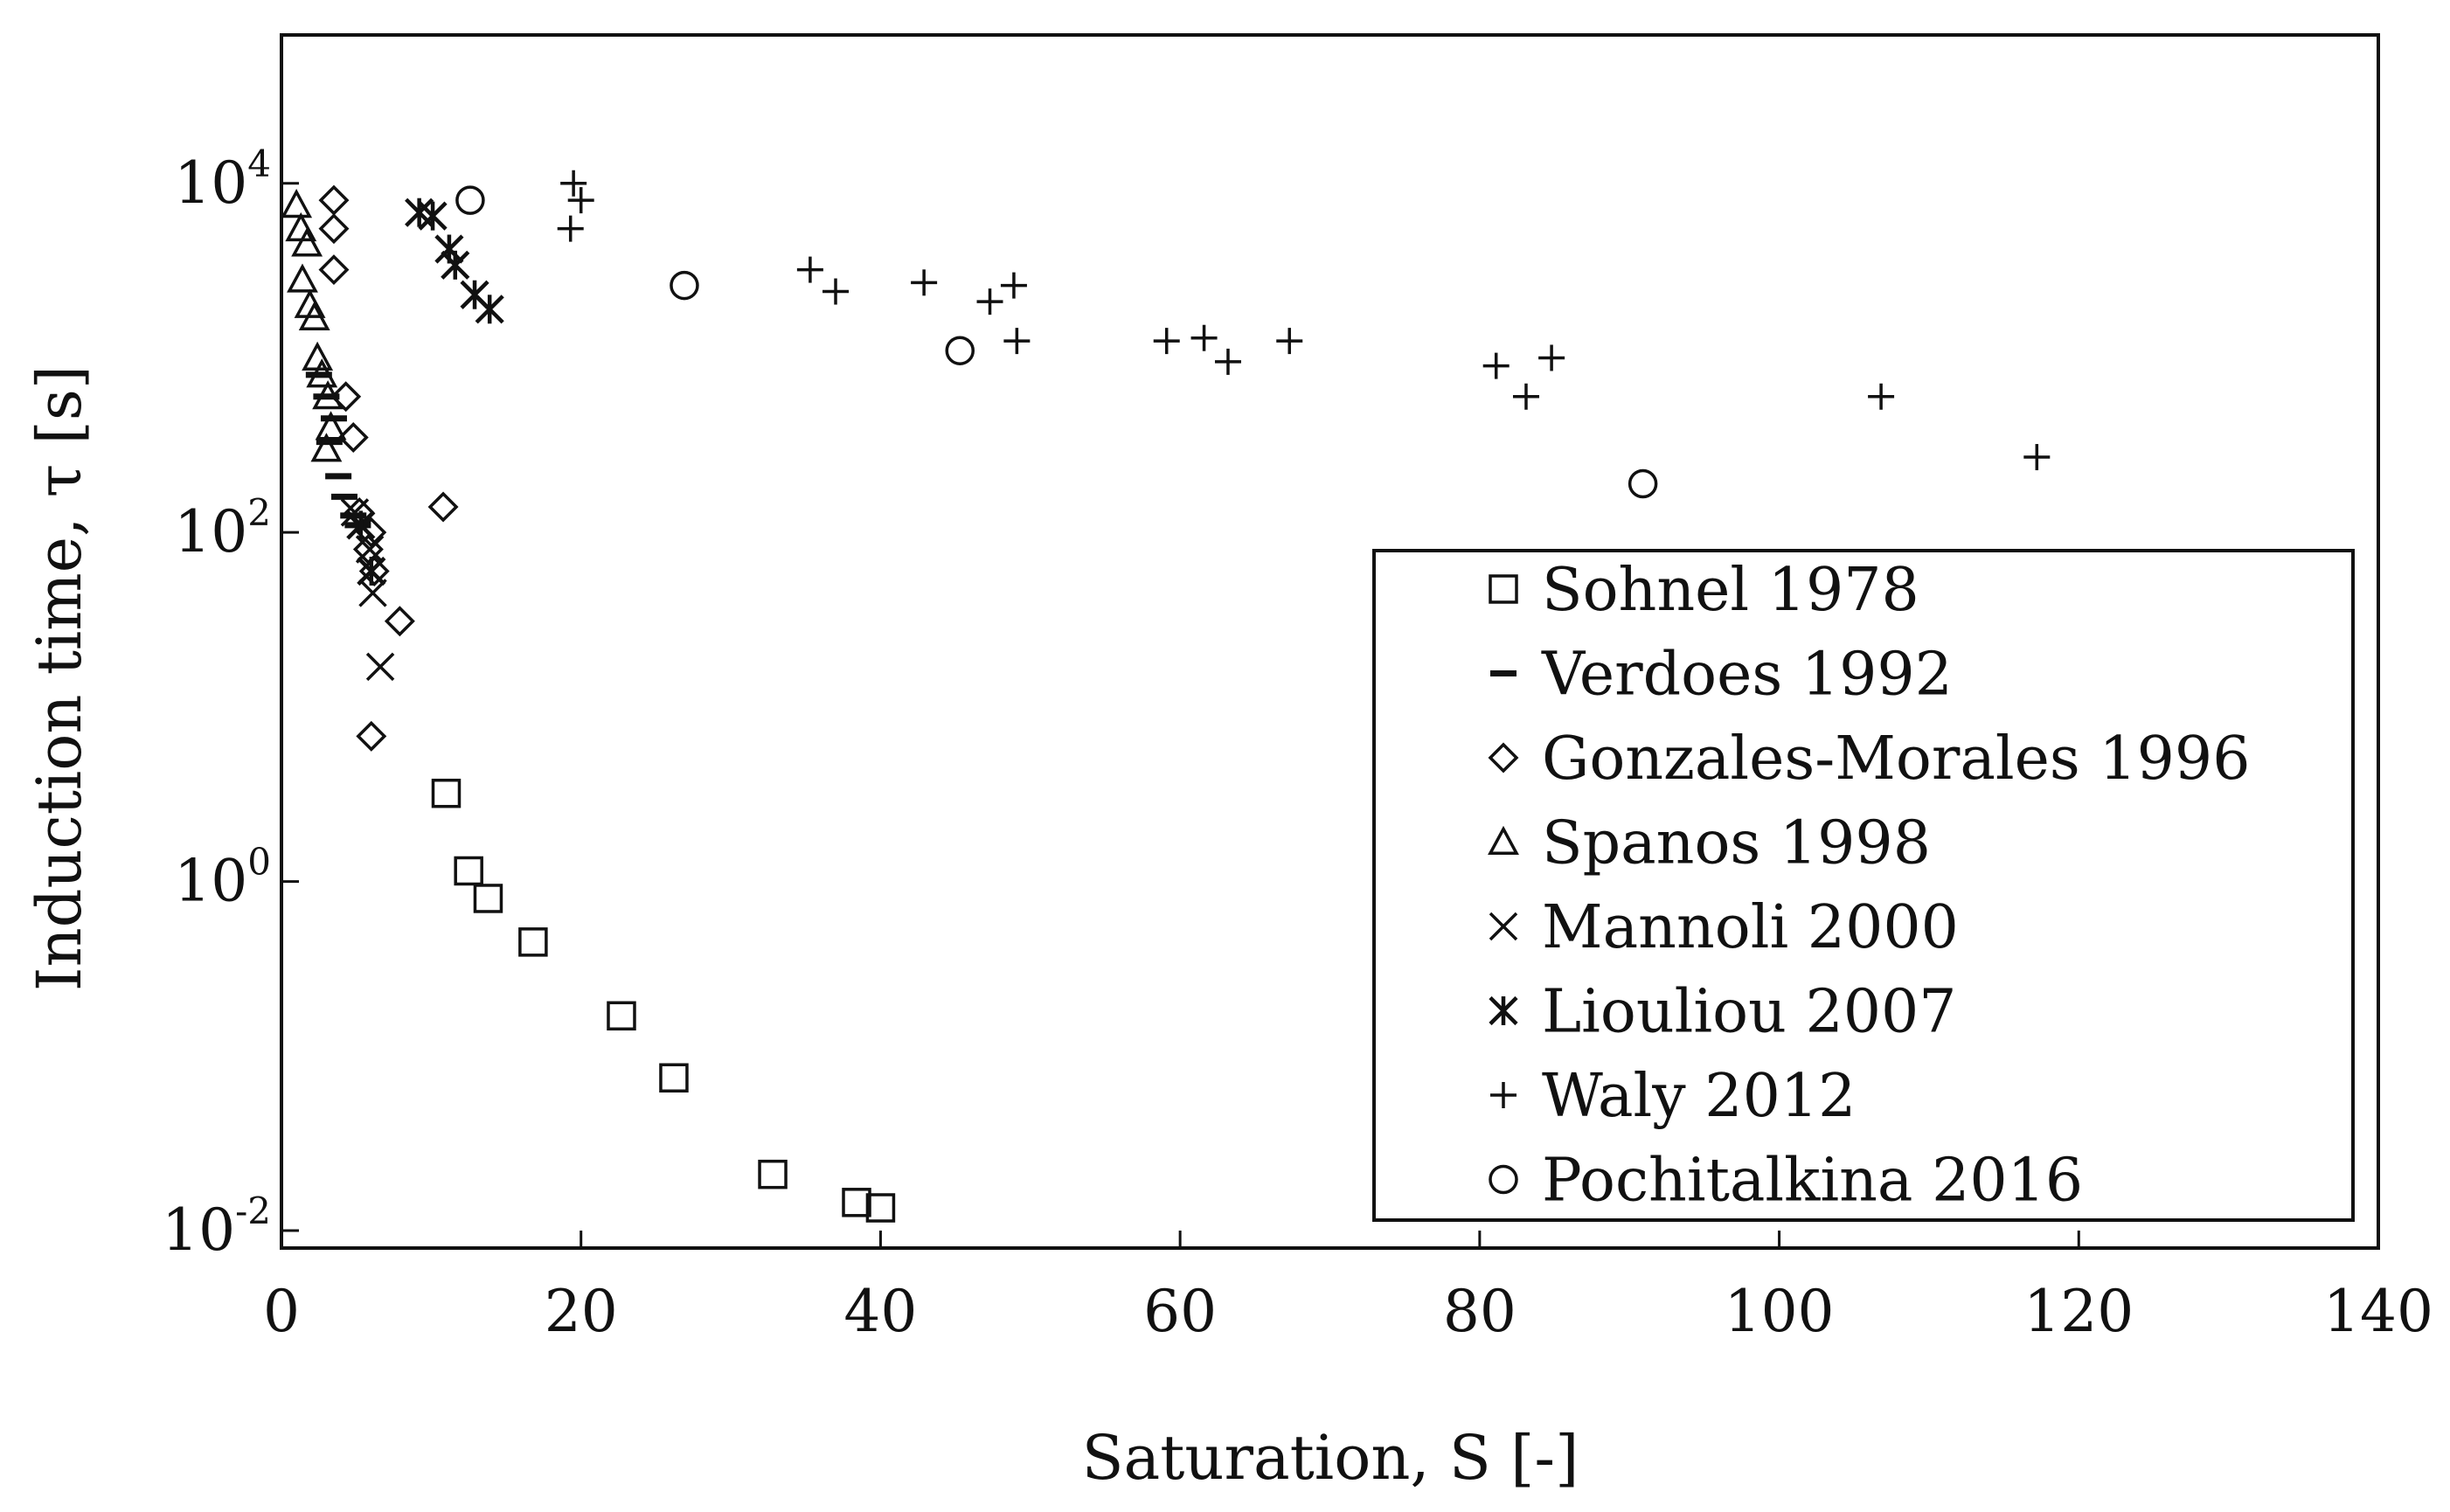 Image resolution: width=2450 pixels, height=1512 pixels. I want to click on legend-label: Spanos 1998, so click(1736, 843).